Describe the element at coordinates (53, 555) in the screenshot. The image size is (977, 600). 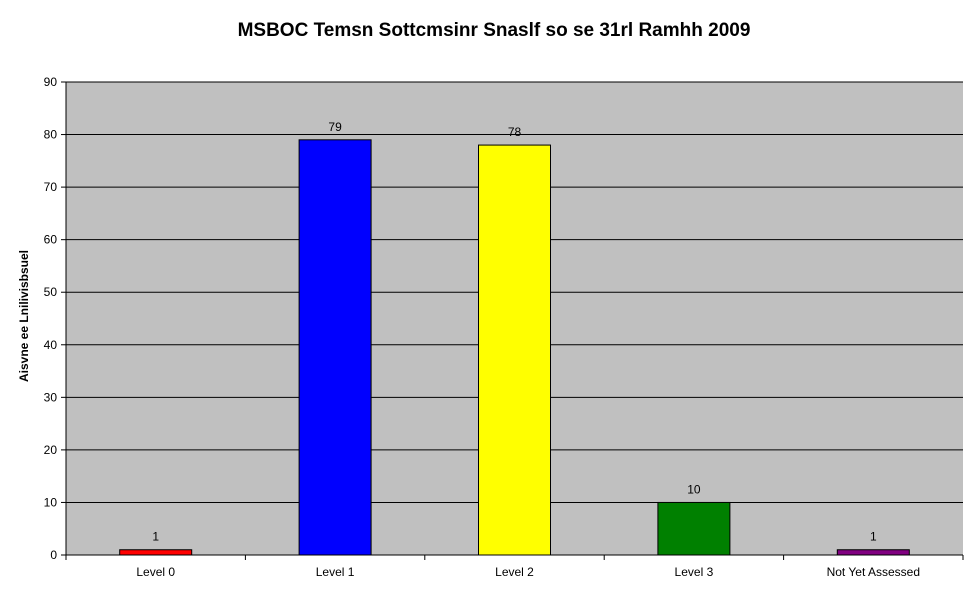
I see `y-tick-label: 0` at that location.